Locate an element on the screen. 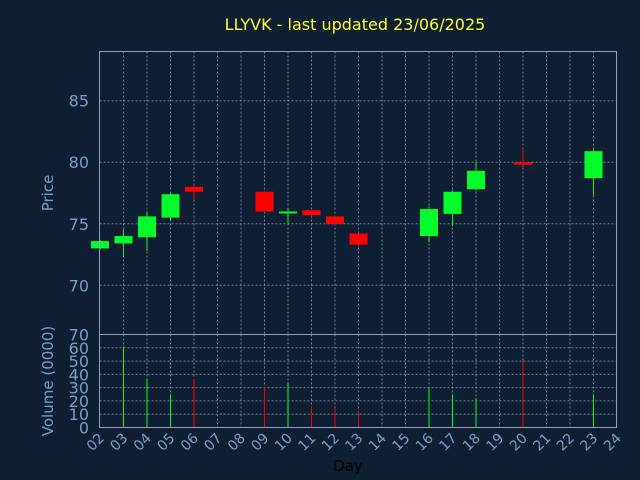  volume-tick-label: 30 is located at coordinates (79, 388).